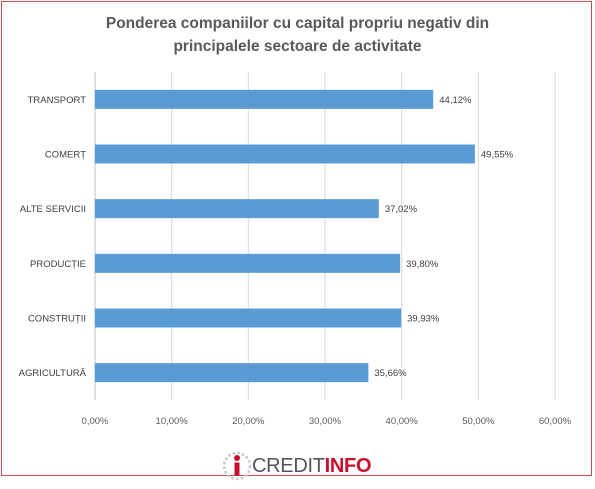  What do you see at coordinates (248, 421) in the screenshot?
I see `x-tick-label: 20,00%` at bounding box center [248, 421].